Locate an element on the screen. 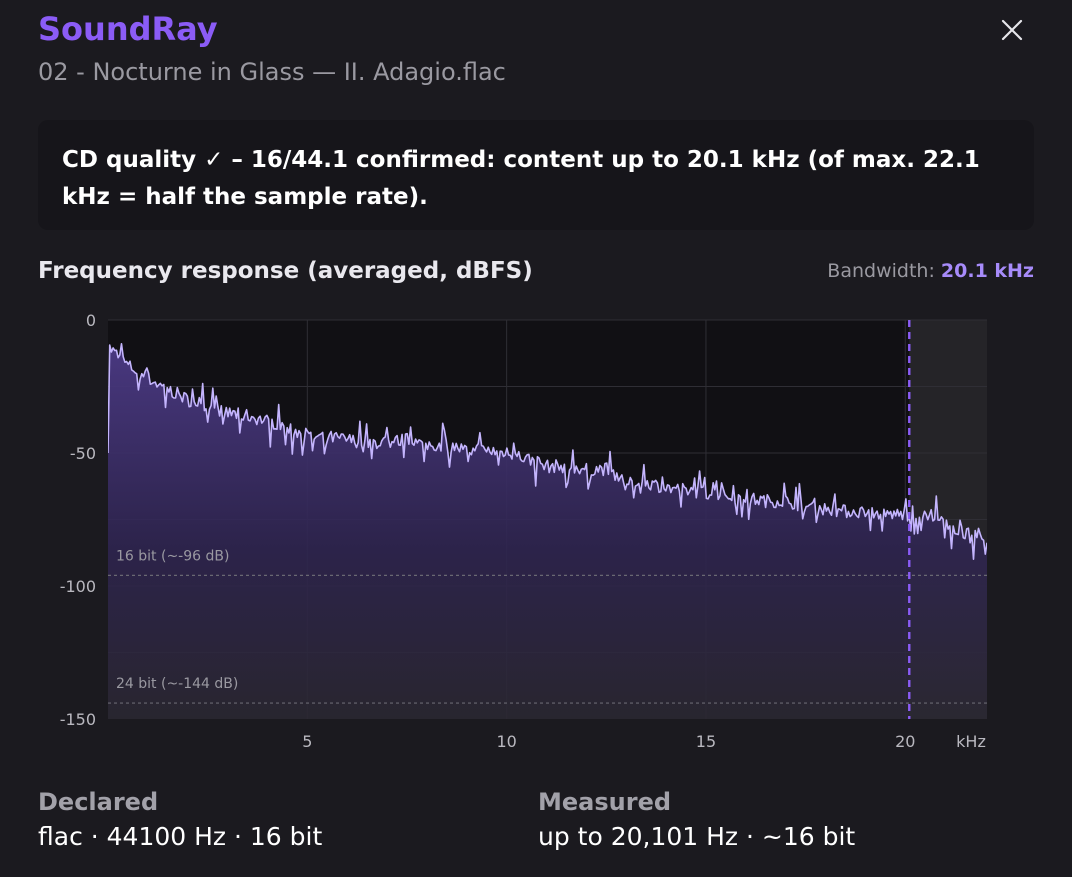 This screenshot has height=877, width=1072. reference-label-16bit: 16 bit (~-96 dB) is located at coordinates (172, 556).